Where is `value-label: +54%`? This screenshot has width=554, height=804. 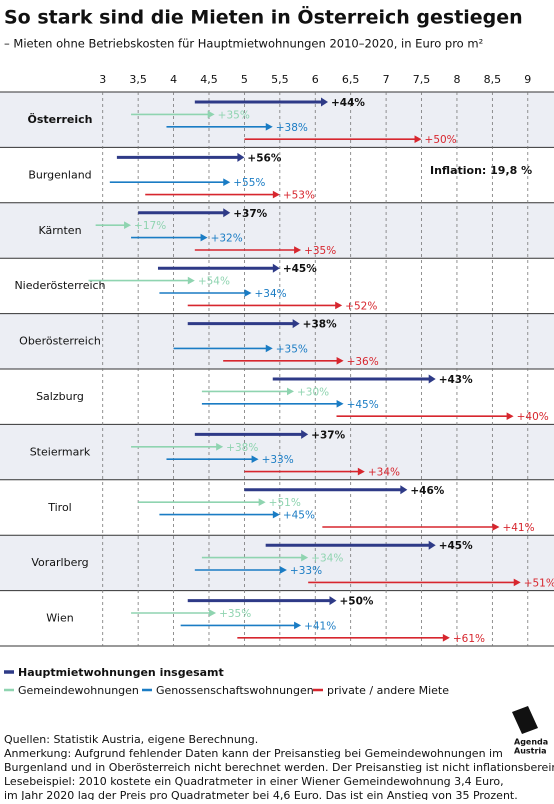
value-label: +54% is located at coordinates (214, 282).